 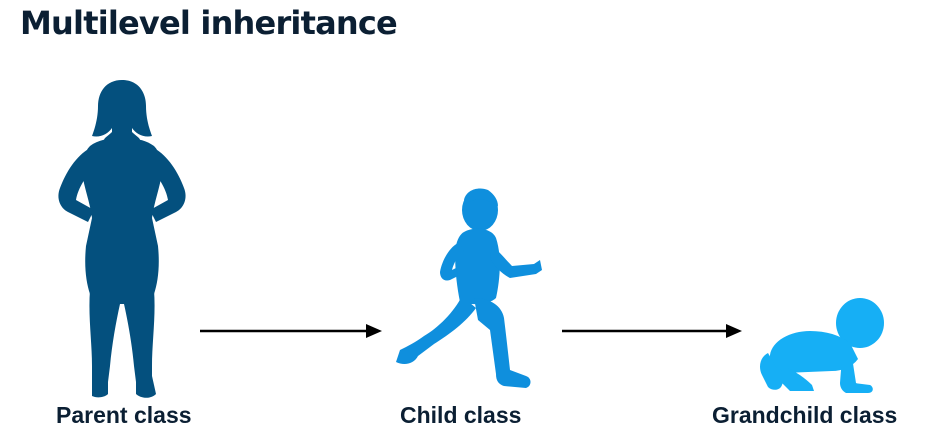 I want to click on woman-silhouette-icon, so click(x=123, y=238).